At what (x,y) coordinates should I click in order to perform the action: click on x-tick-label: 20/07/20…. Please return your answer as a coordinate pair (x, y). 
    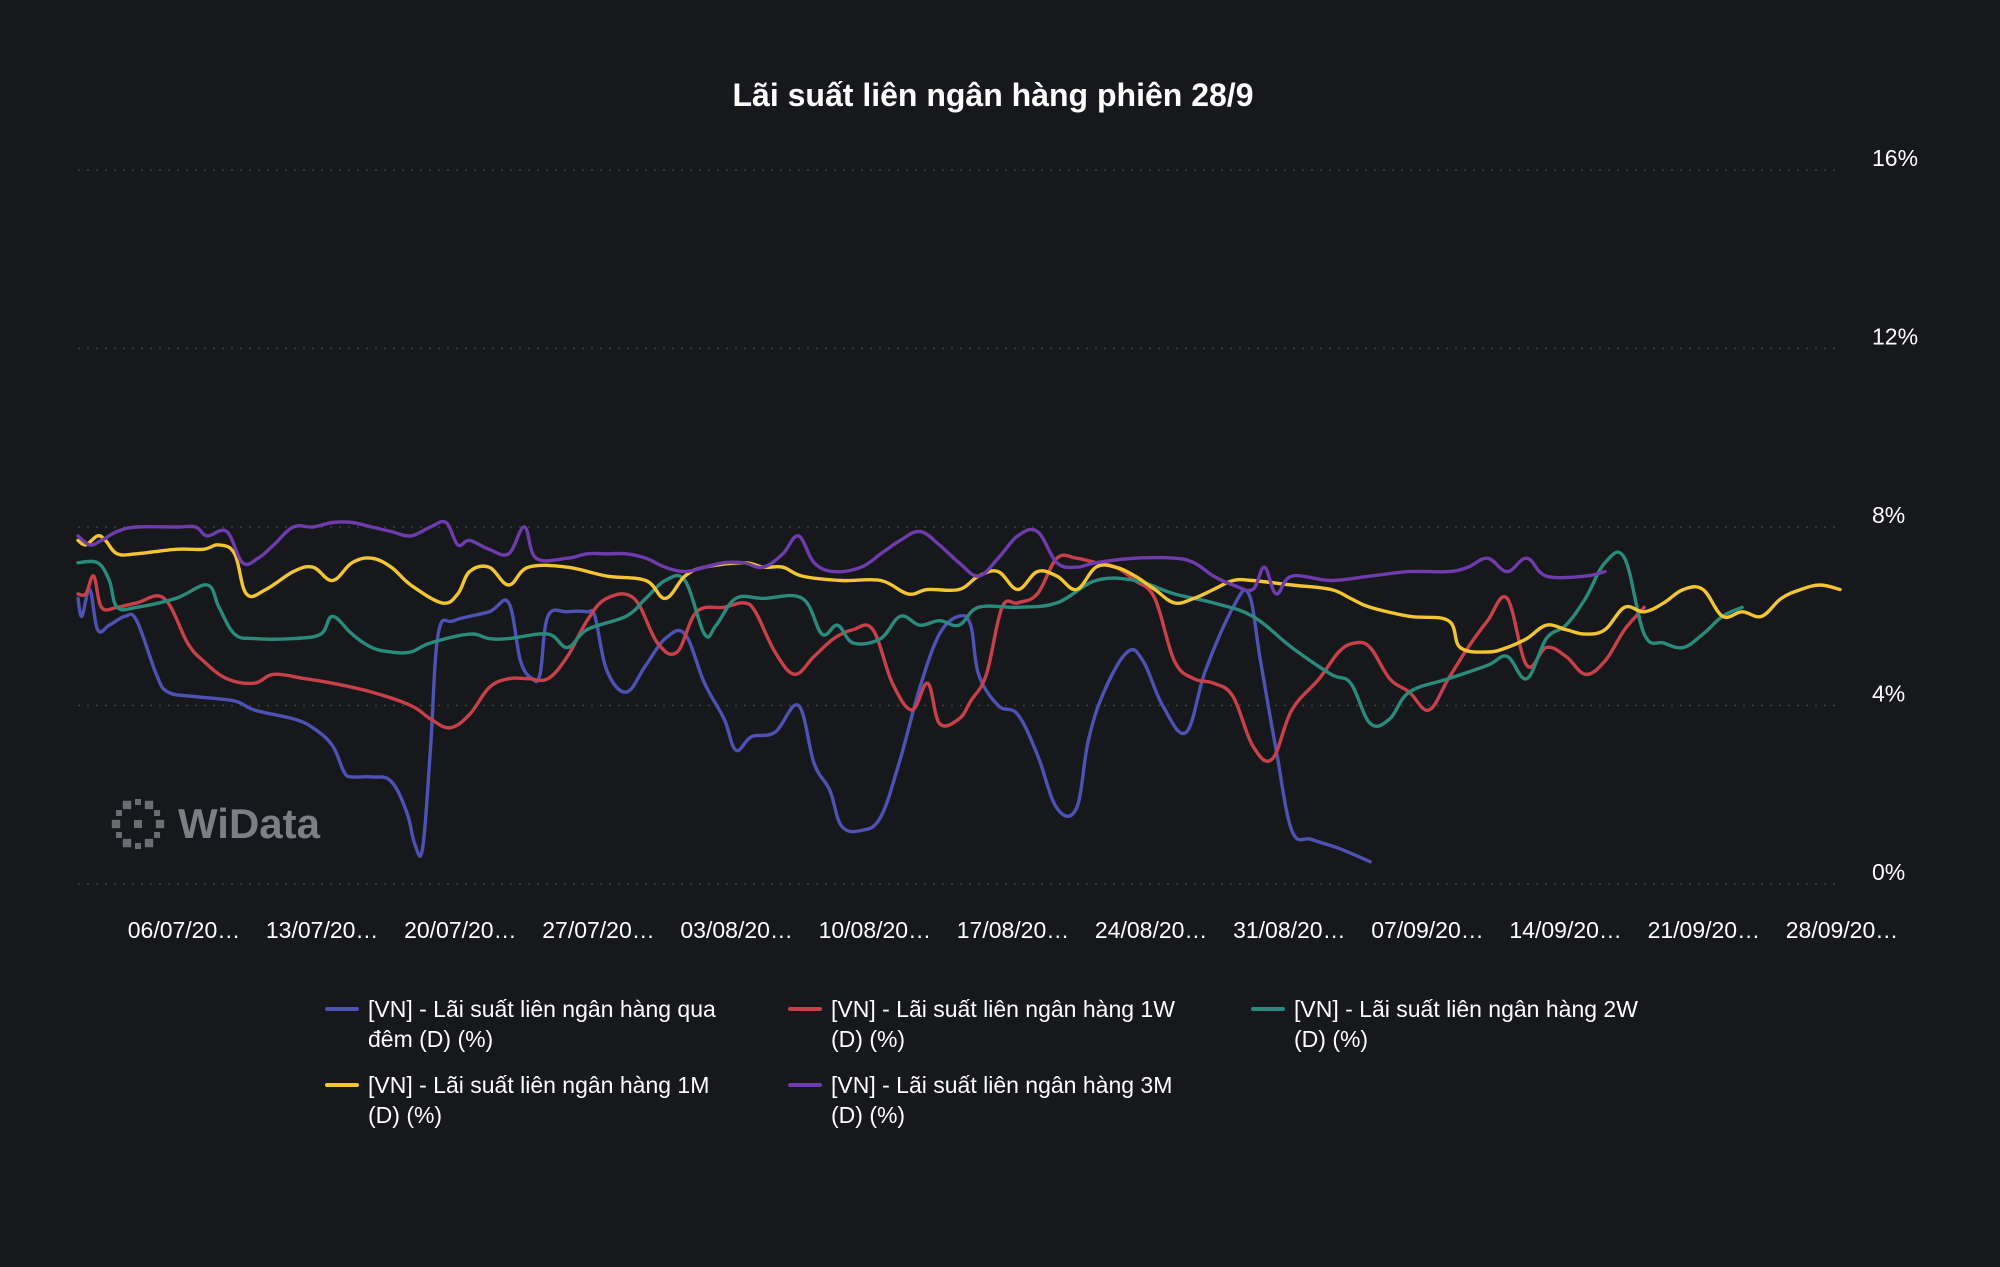
    Looking at the image, I should click on (460, 930).